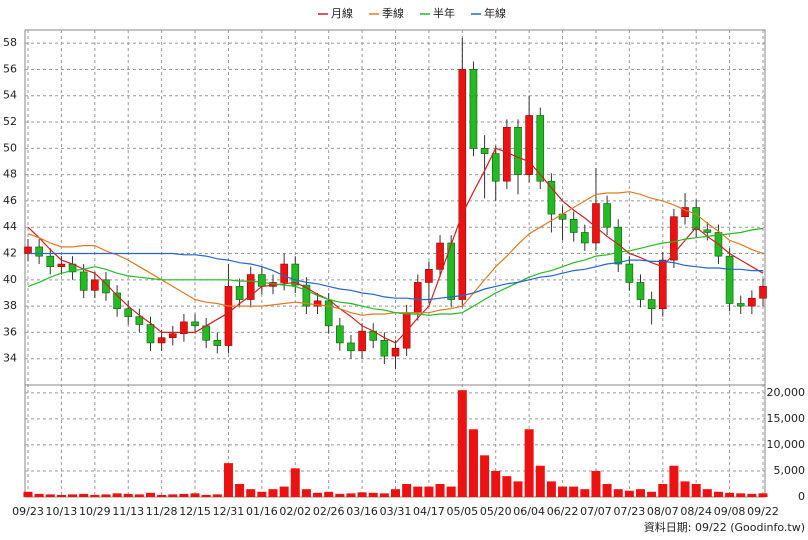 This screenshot has width=808, height=540. Describe the element at coordinates (229, 511) in the screenshot. I see `x-tick-label: 12/31` at that location.